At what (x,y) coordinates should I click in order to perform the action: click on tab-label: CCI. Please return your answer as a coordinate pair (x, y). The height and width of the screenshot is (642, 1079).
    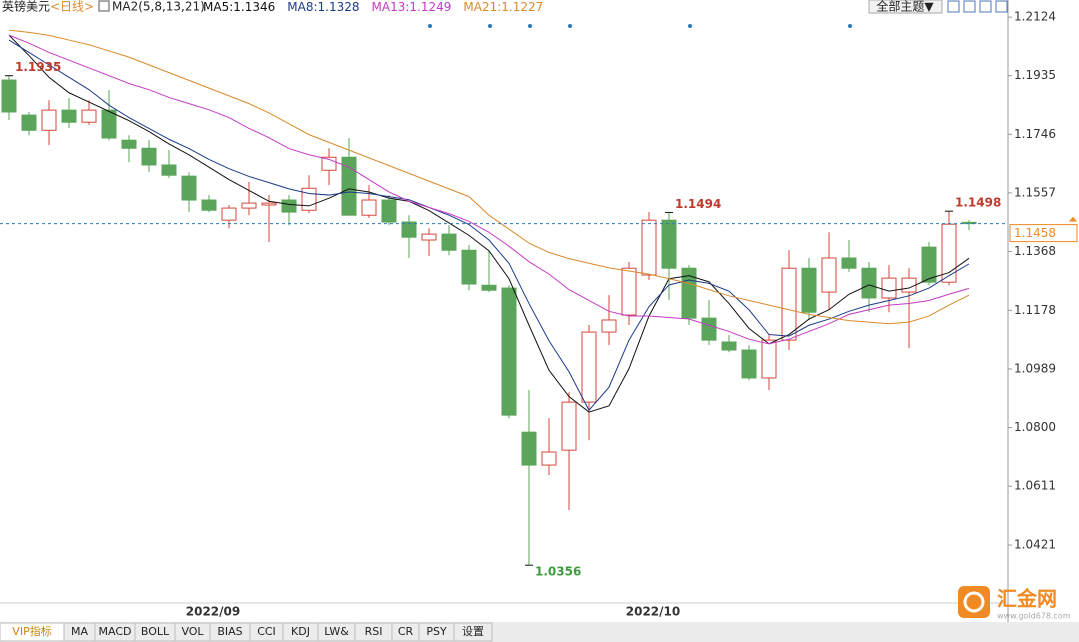
    Looking at the image, I should click on (266, 631).